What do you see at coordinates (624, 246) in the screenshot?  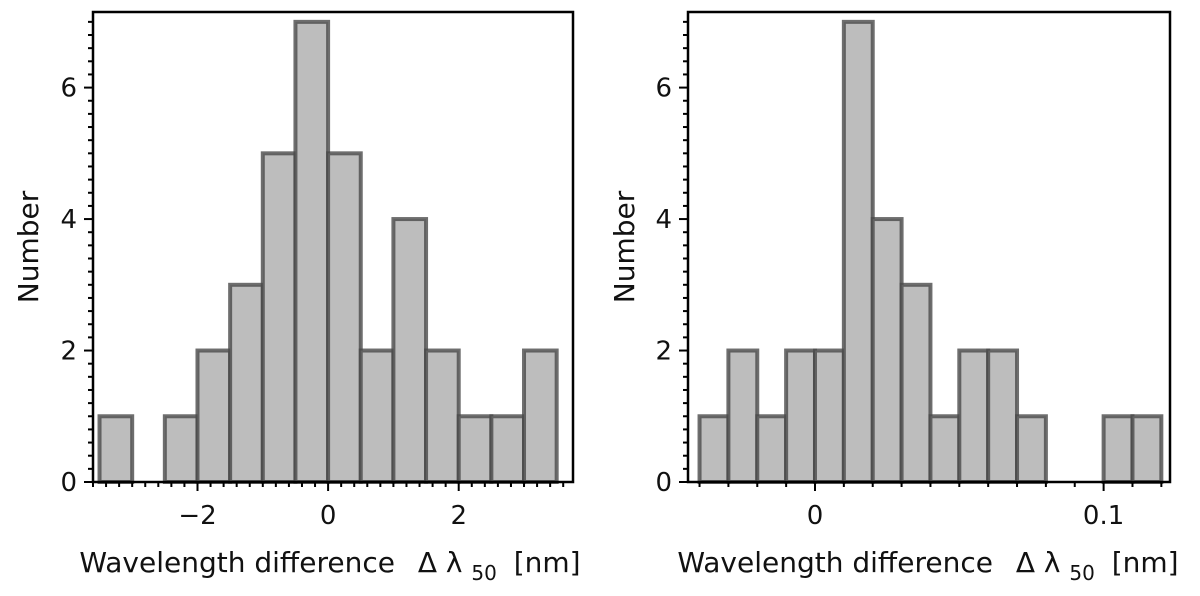 I see `right-y-axis-label: Number` at bounding box center [624, 246].